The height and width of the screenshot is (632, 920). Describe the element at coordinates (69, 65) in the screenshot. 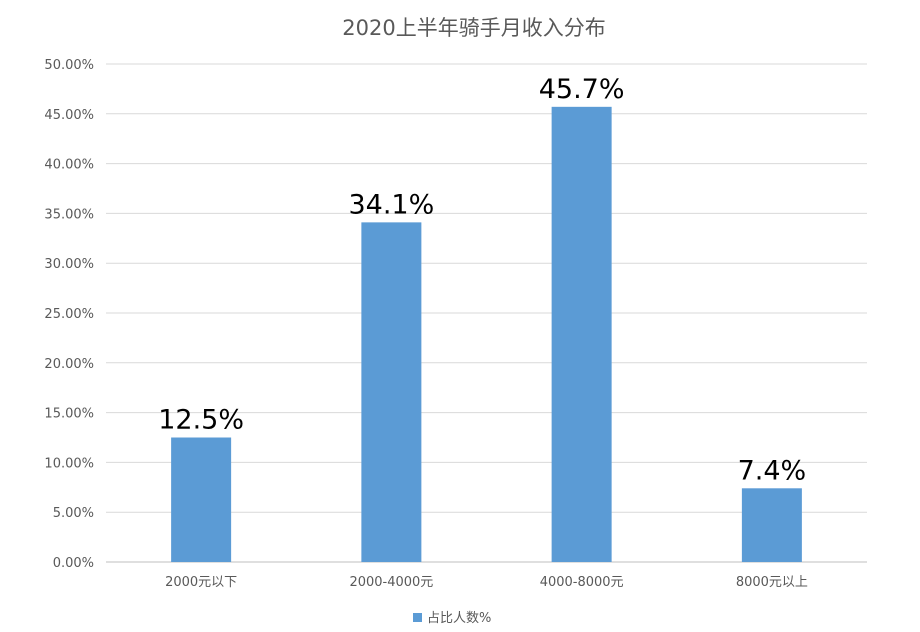

I see `y-tick-label: 50.00%` at that location.